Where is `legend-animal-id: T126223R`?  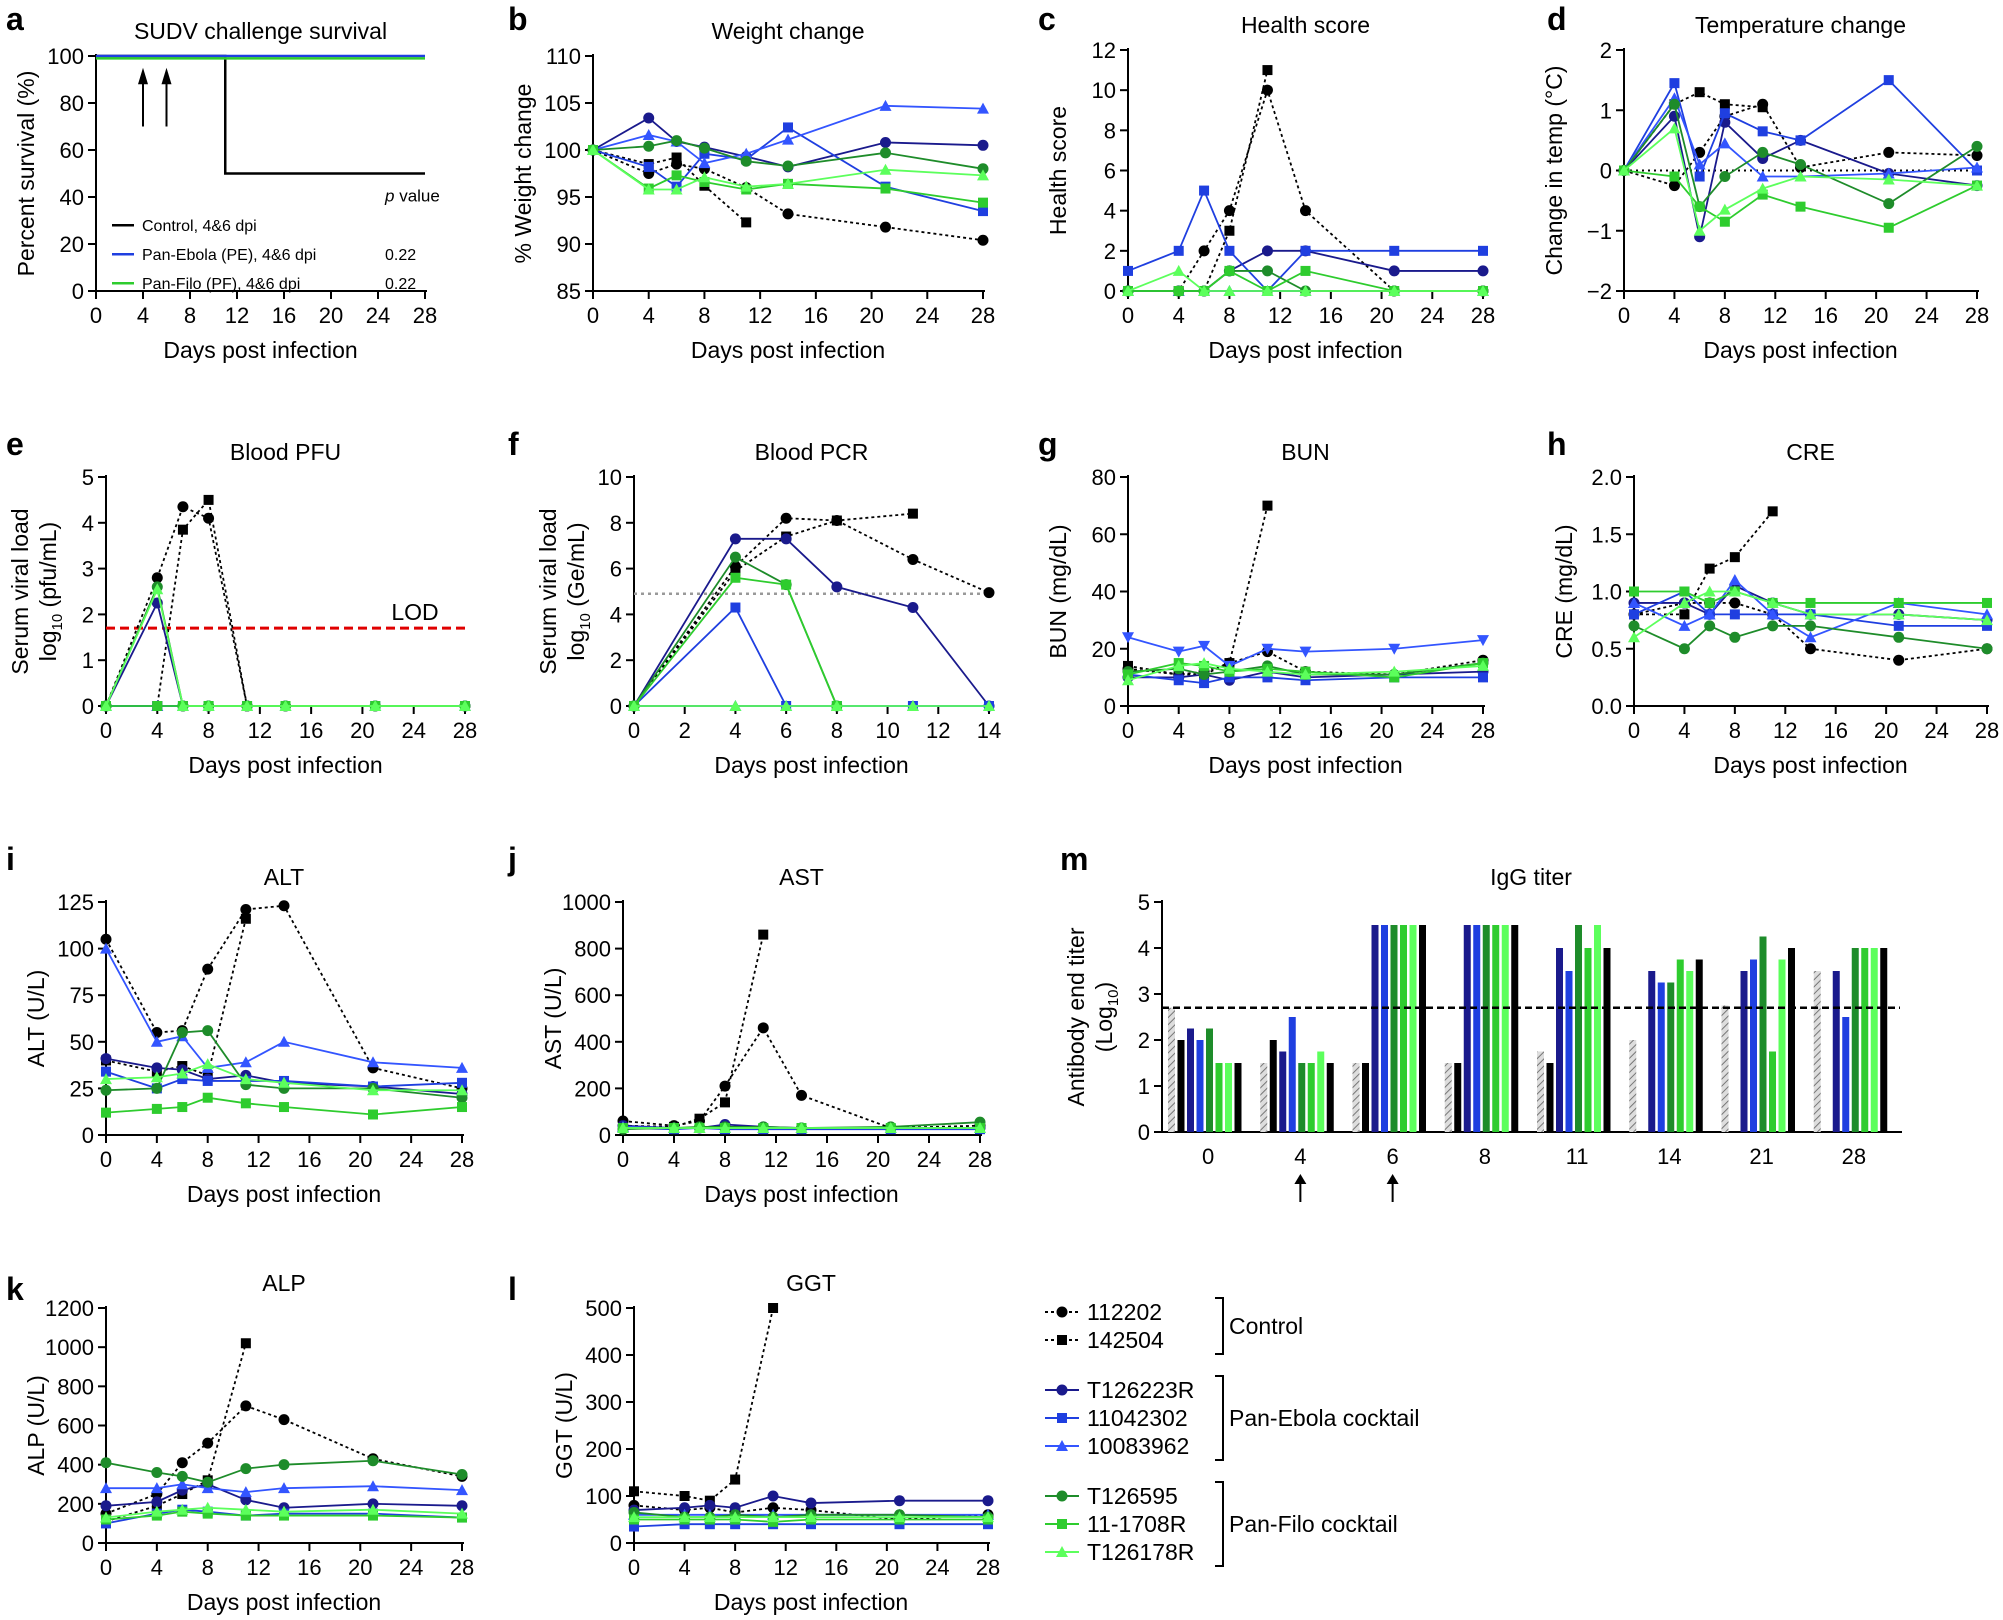
legend-animal-id: T126223R is located at coordinates (1140, 1390).